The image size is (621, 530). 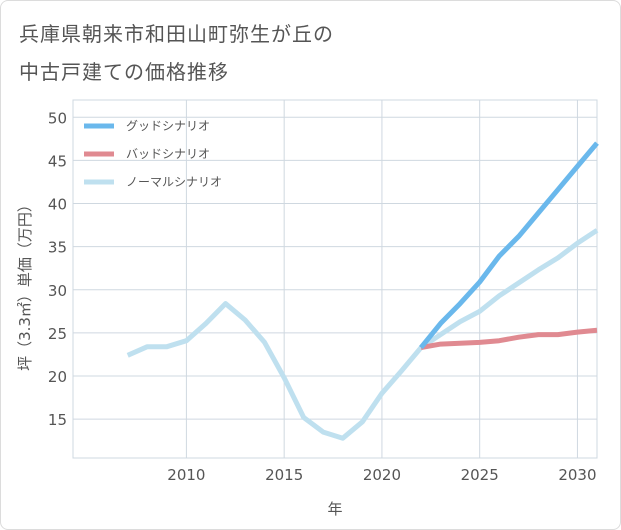 What do you see at coordinates (124, 72) in the screenshot?
I see `chart-title-line-2: 中古戸建ての価格推移` at bounding box center [124, 72].